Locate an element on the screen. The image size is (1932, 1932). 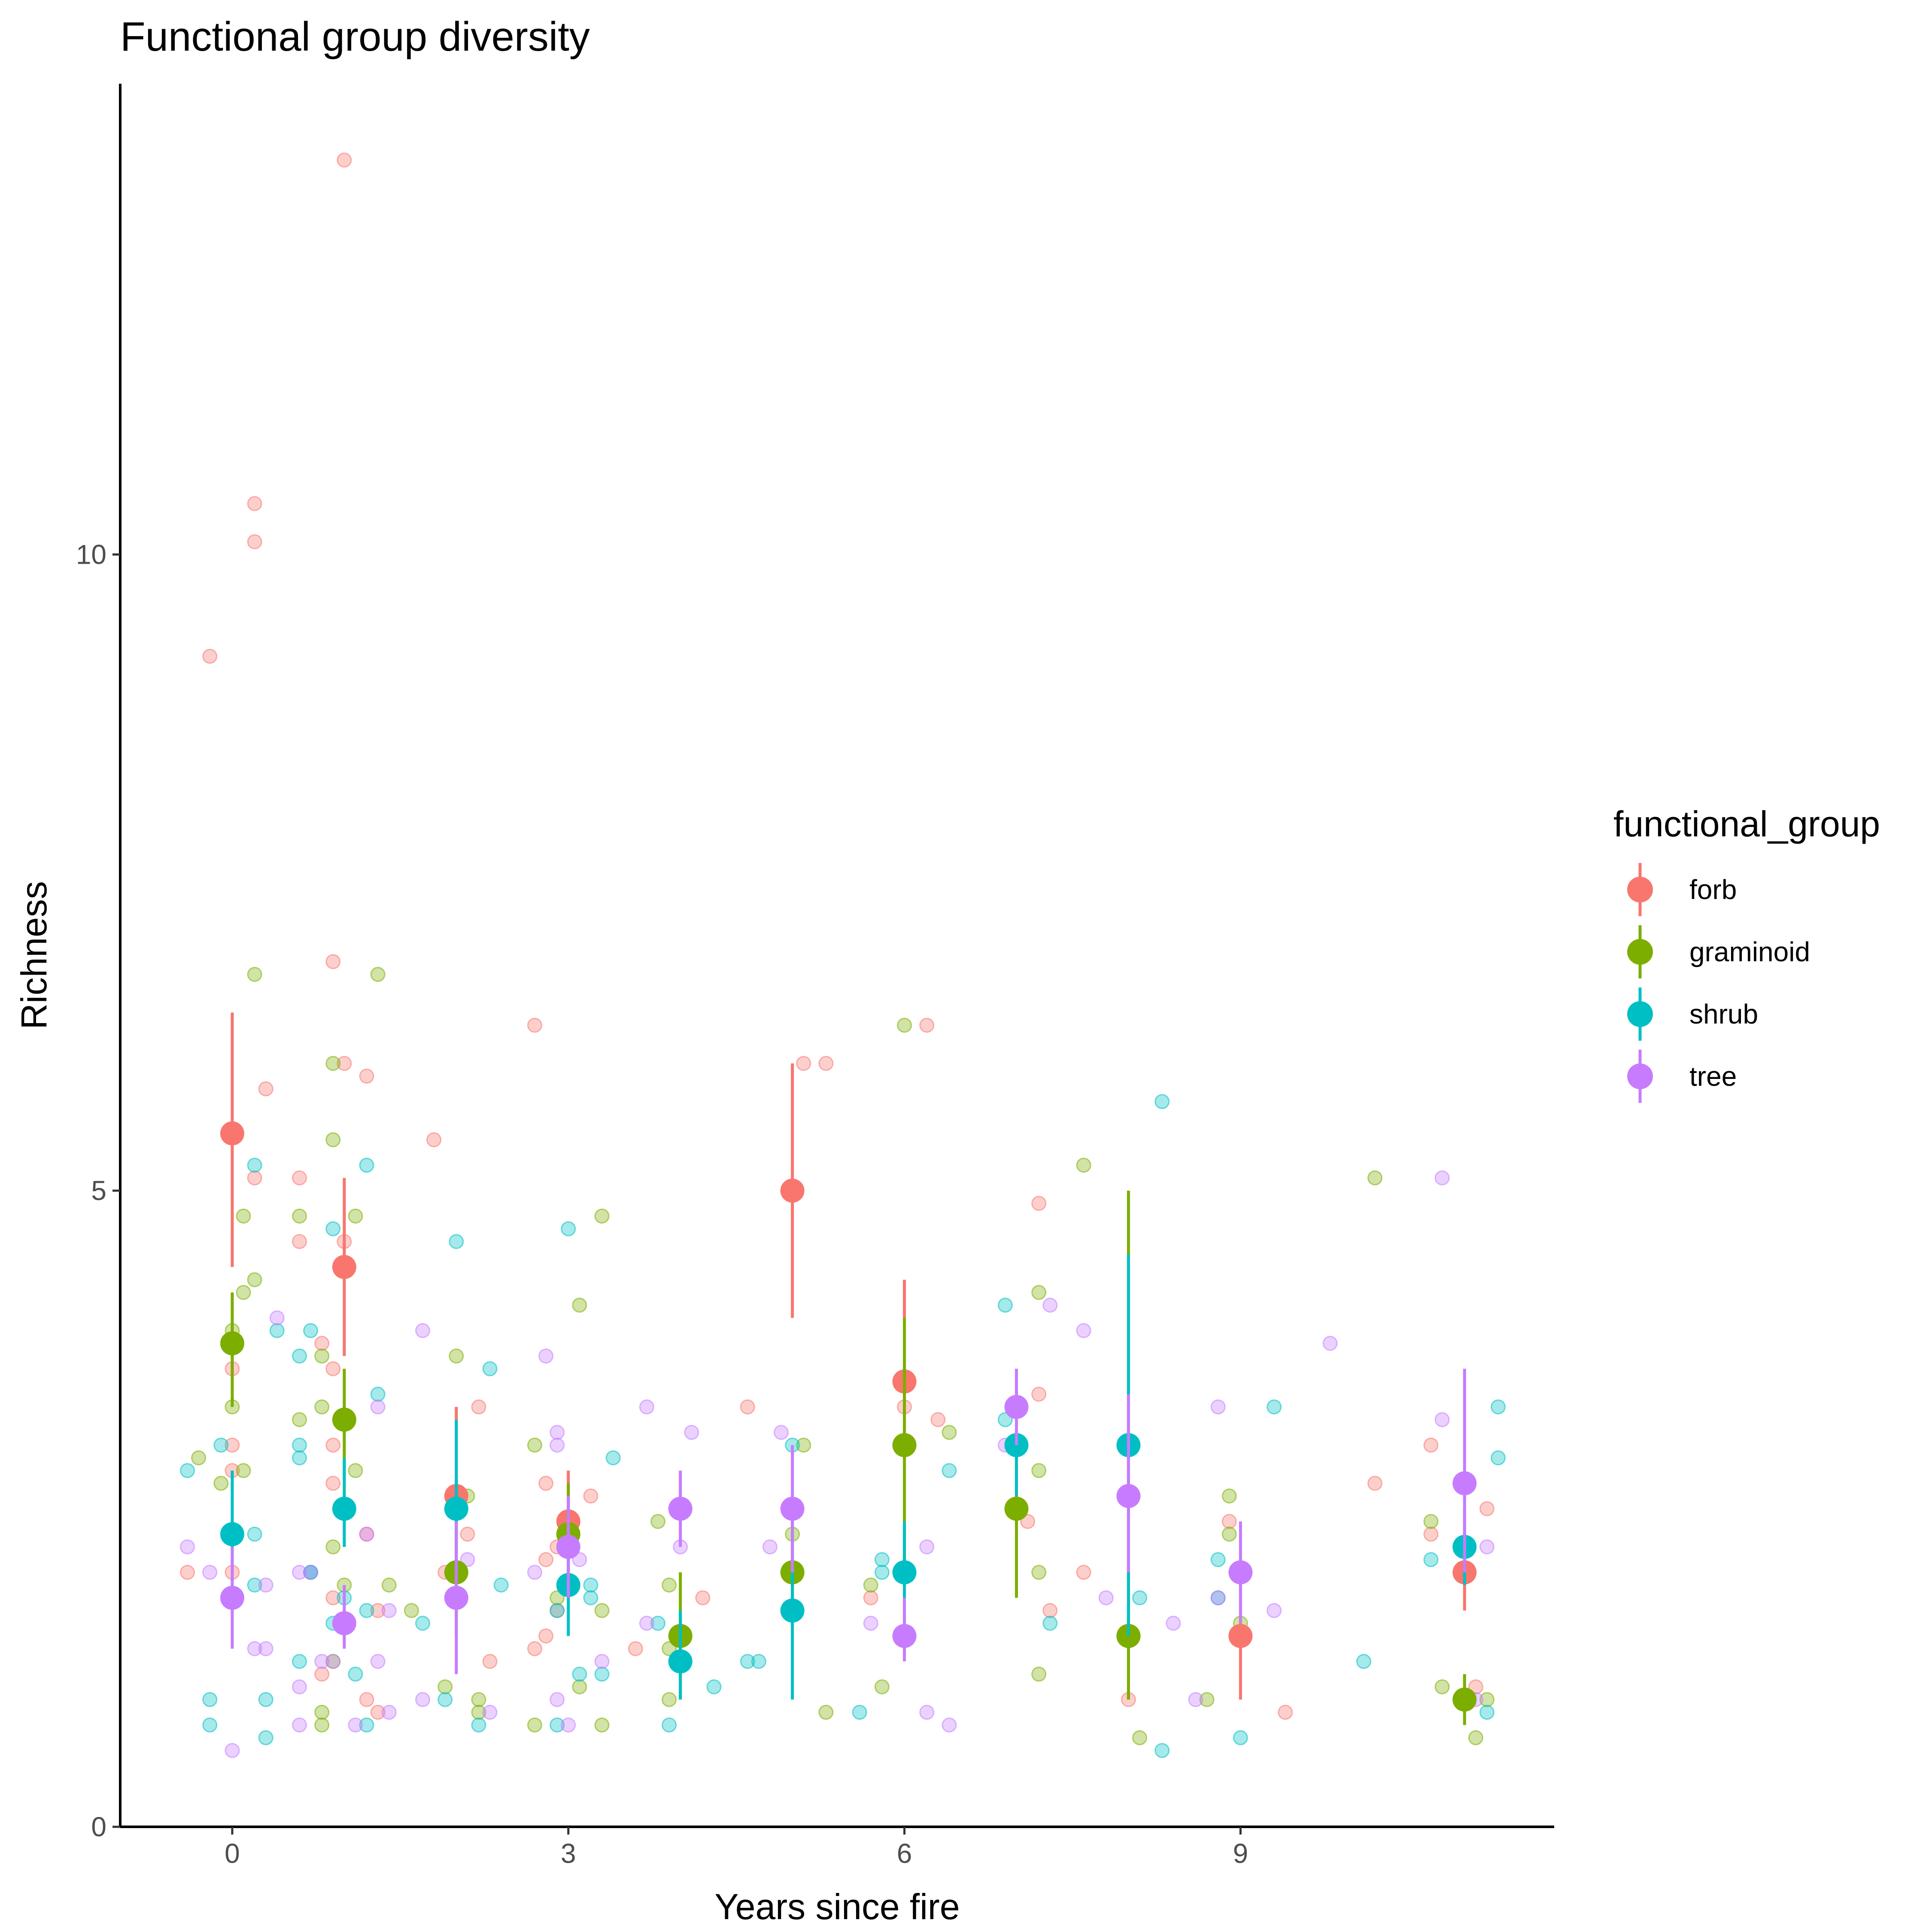
chart-title: Functional group diversity is located at coordinates (355, 37).